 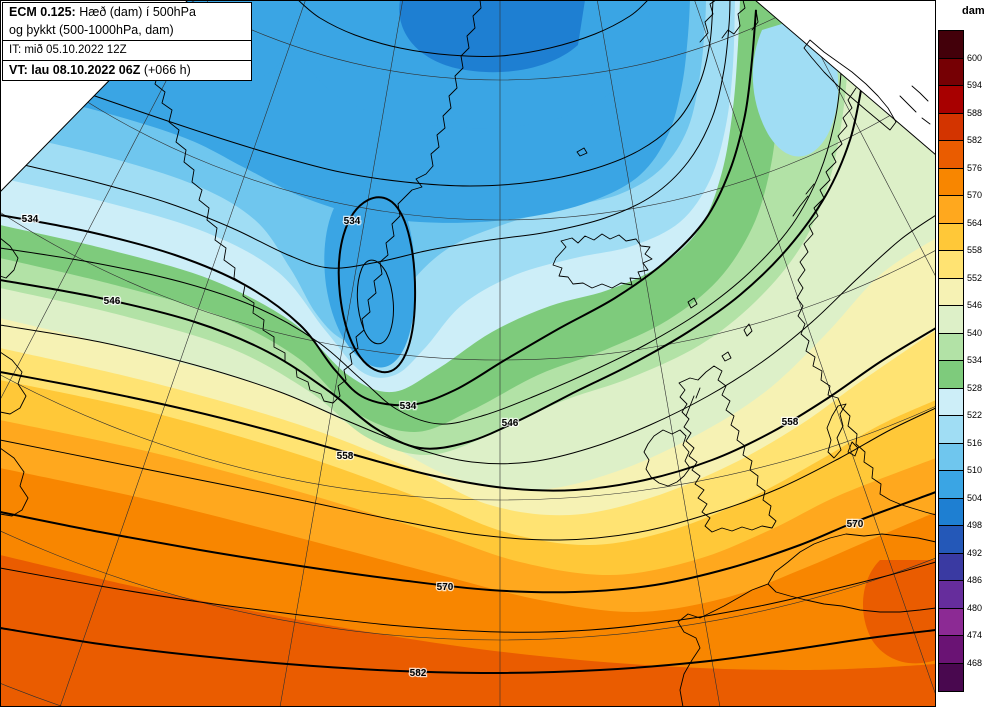 What do you see at coordinates (127, 49) in the screenshot?
I see `init-time: IT: mið 05.10.2022 12Z` at bounding box center [127, 49].